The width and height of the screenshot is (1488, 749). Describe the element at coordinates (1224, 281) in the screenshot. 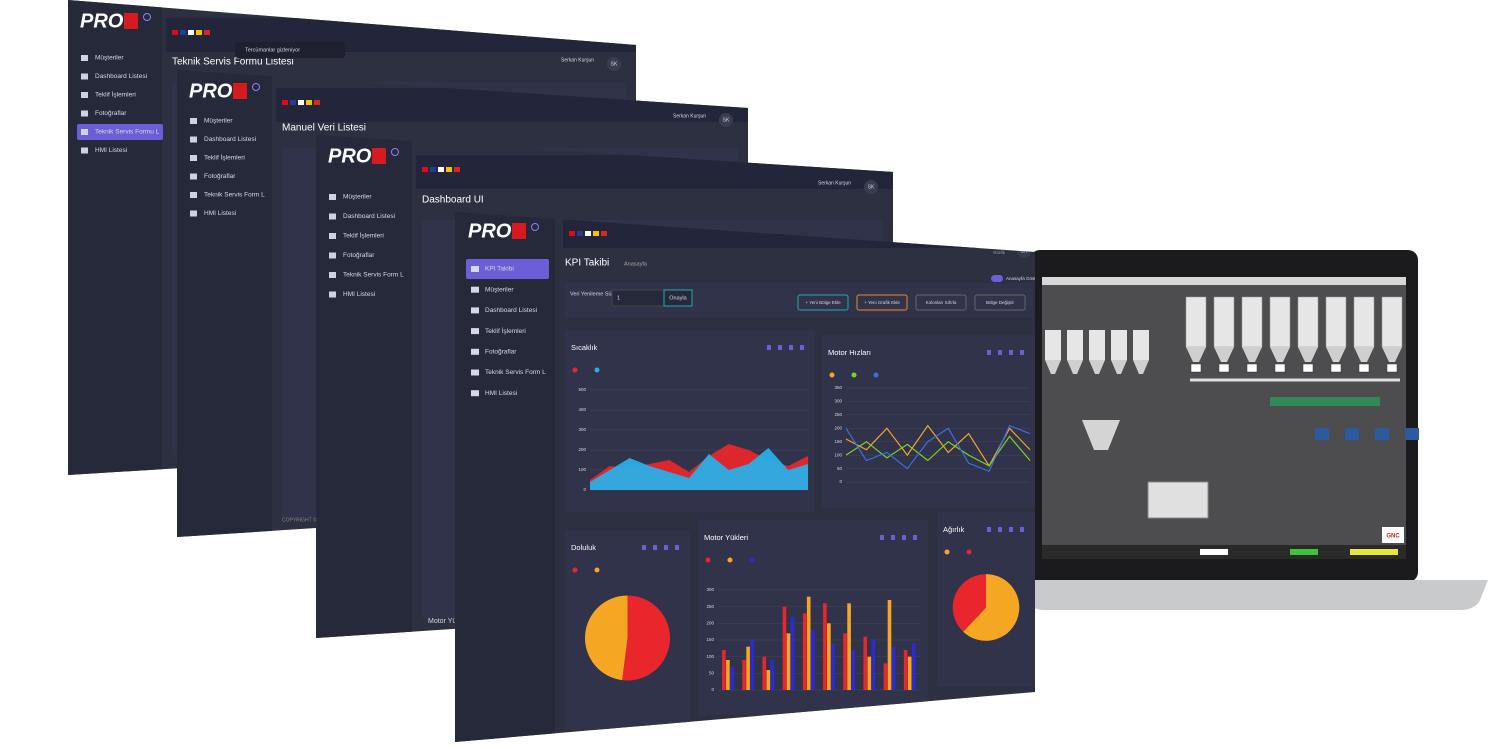

I see `window-bar` at that location.